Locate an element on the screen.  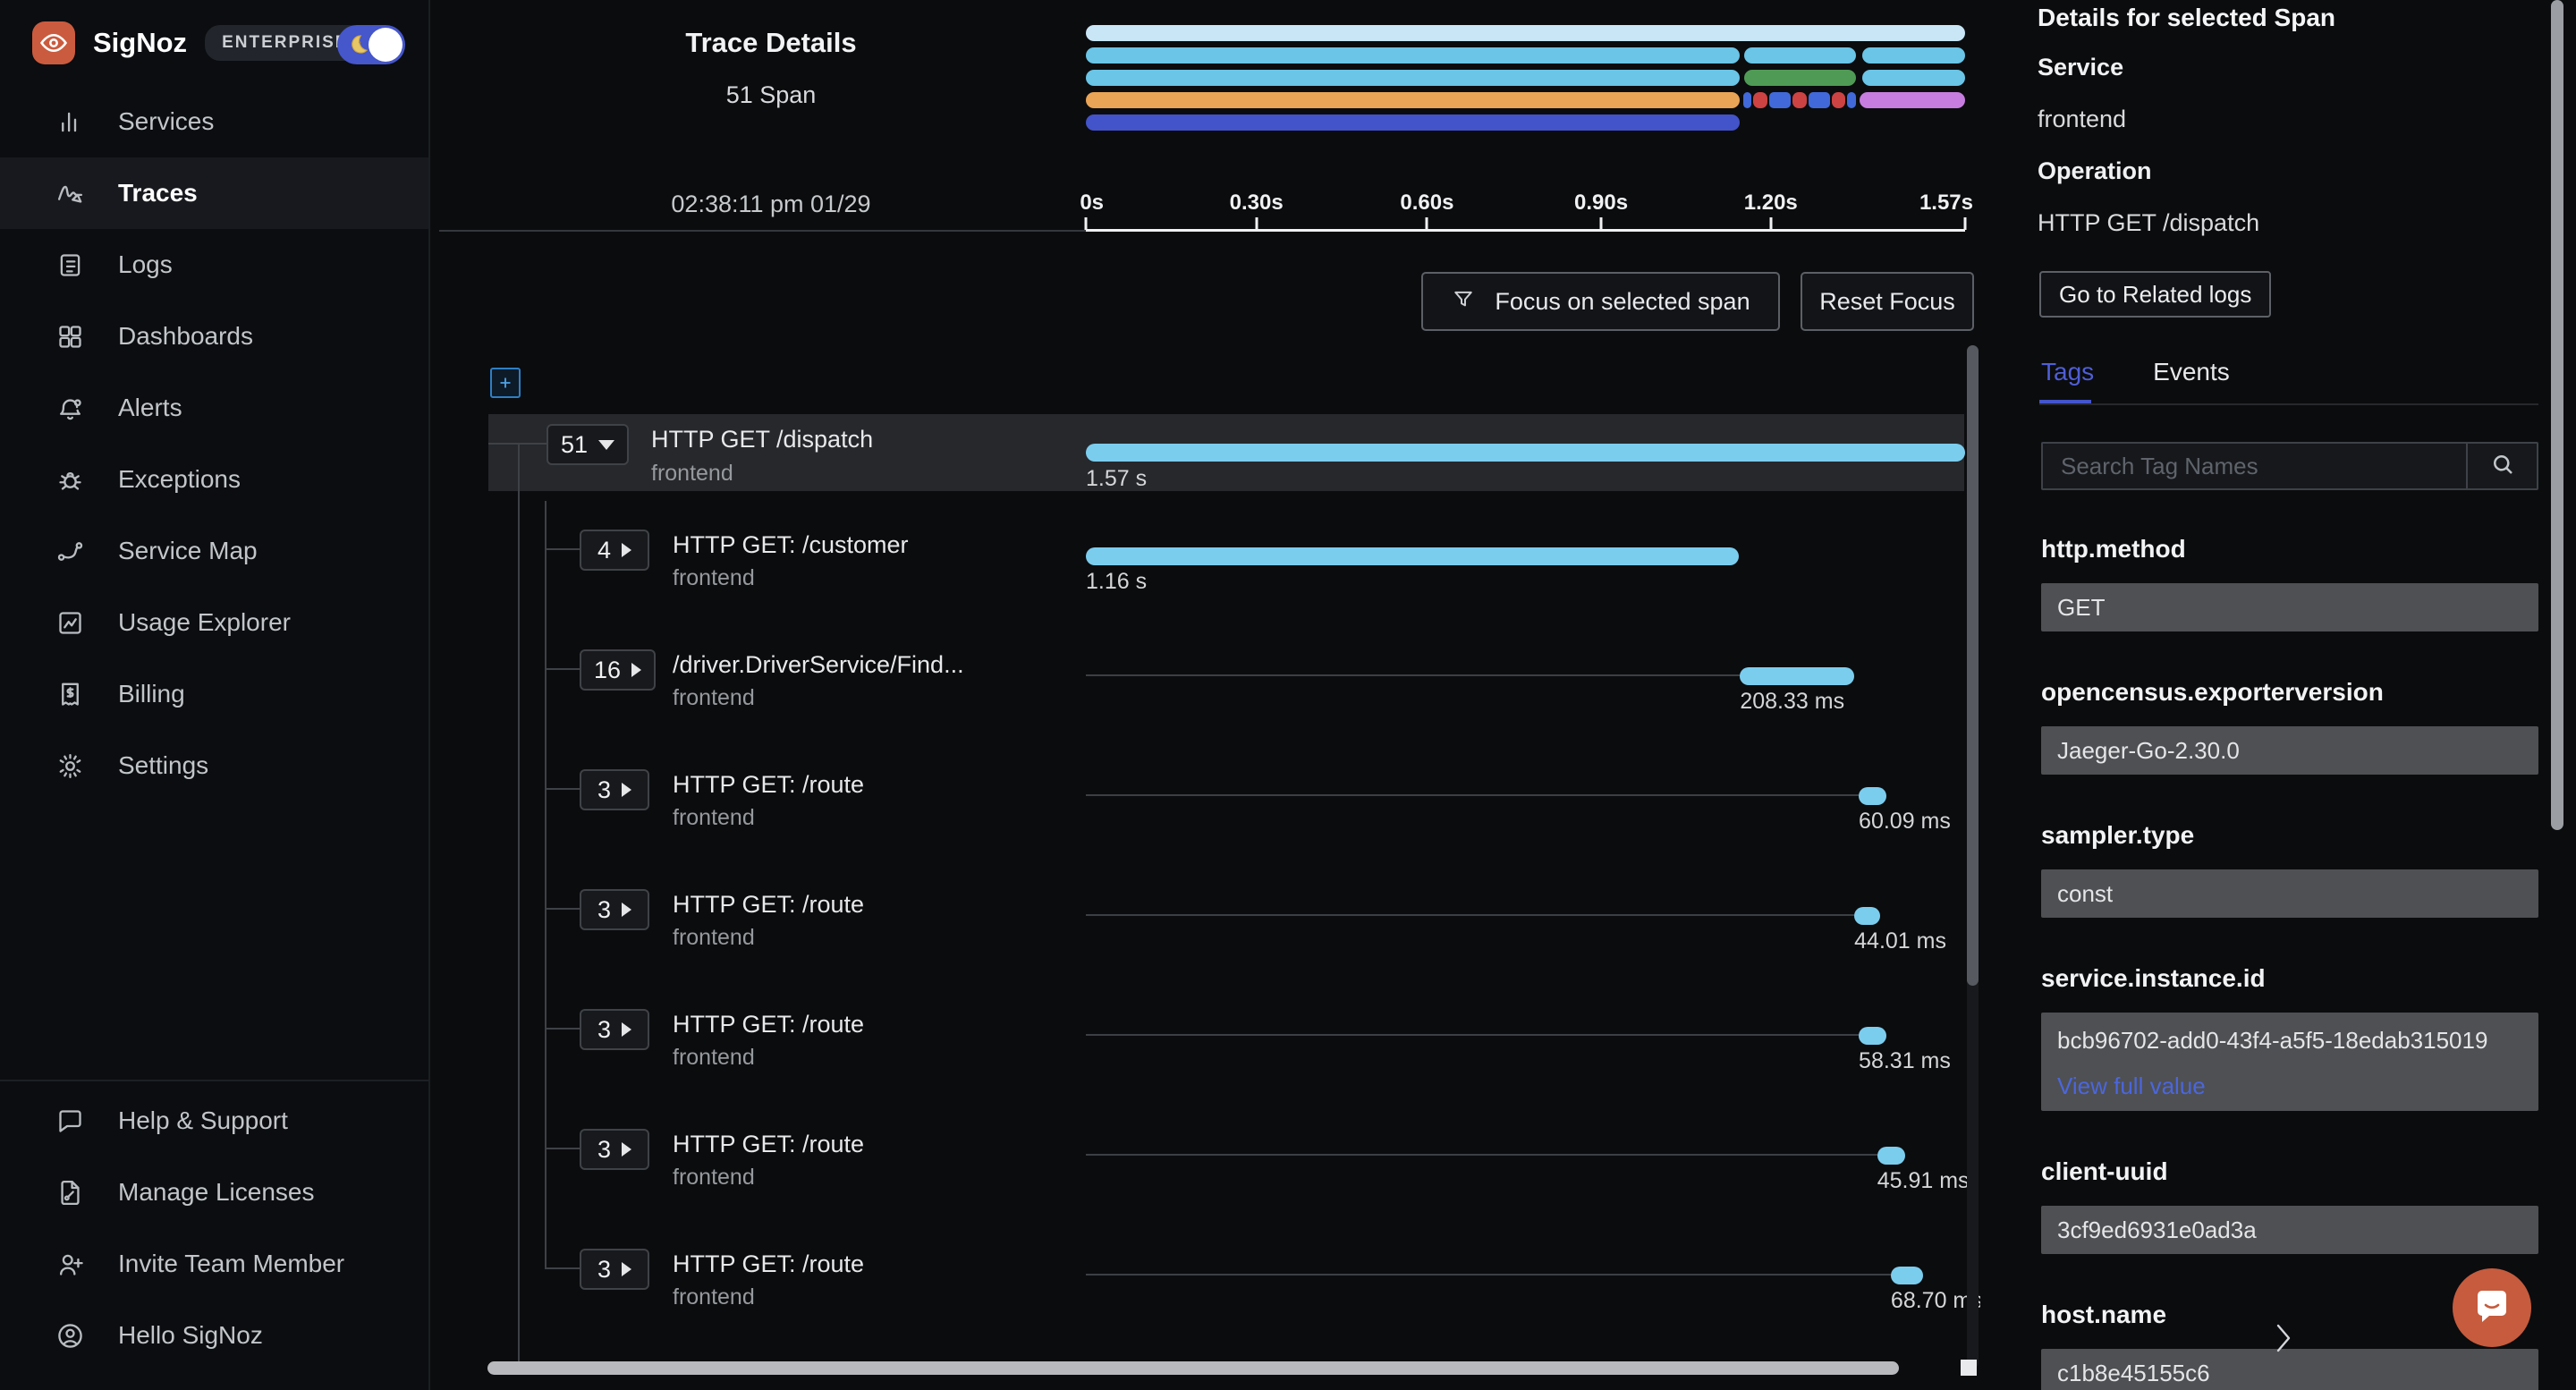
tag-value: c1b8e45155c6 is located at coordinates (2289, 1369).